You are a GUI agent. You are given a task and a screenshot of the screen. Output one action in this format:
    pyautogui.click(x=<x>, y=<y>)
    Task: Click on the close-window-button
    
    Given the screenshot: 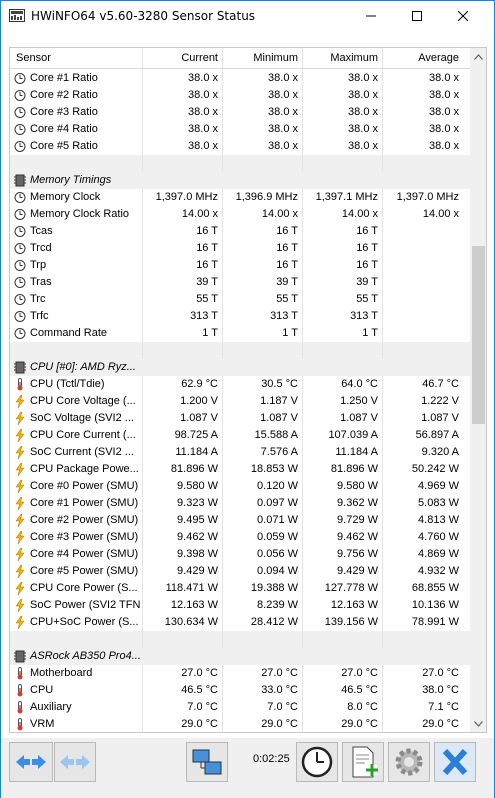 What is the action you would take?
    pyautogui.click(x=463, y=16)
    